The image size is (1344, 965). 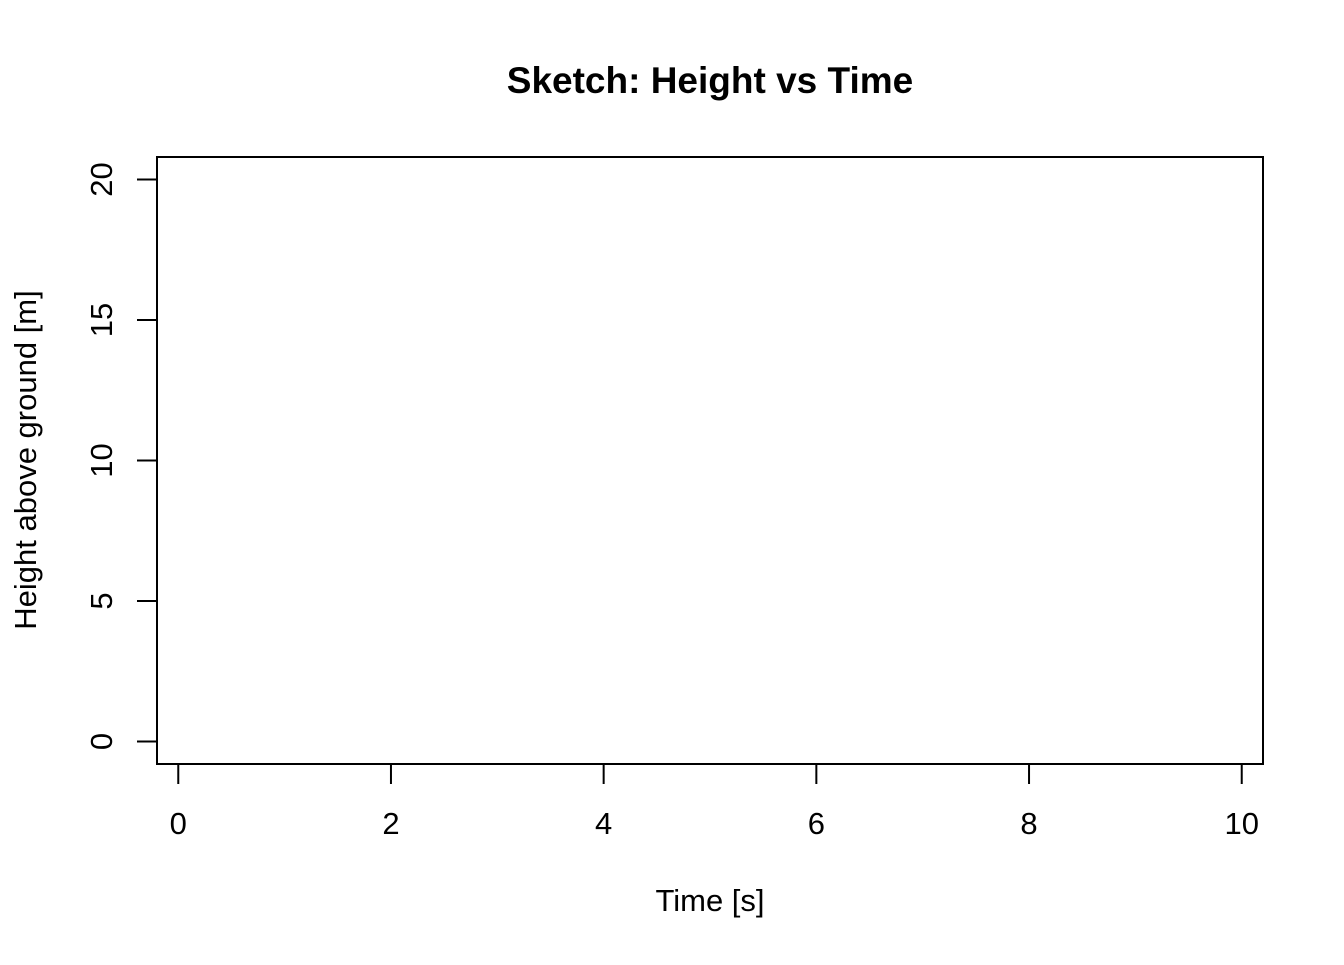 I want to click on y-tick-label: 15, so click(x=101, y=320).